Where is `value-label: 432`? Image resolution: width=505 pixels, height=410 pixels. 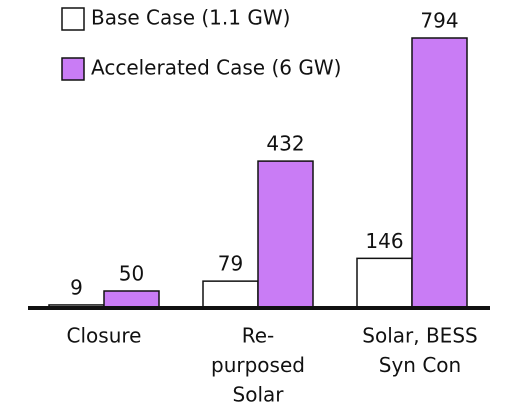 value-label: 432 is located at coordinates (285, 144).